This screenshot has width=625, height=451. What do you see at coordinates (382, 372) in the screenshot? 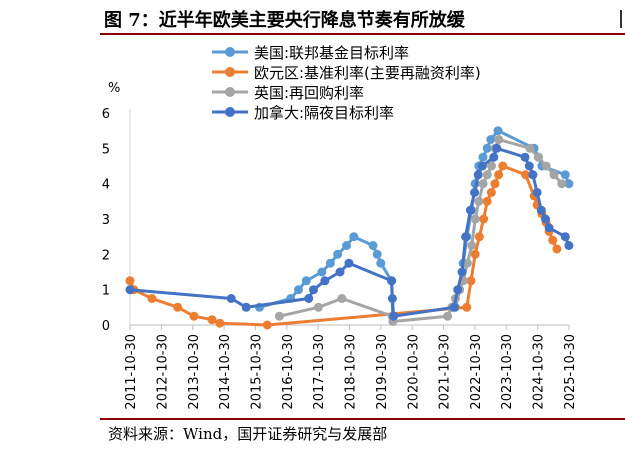
I see `x-tick-label: 2019-10-30` at bounding box center [382, 372].